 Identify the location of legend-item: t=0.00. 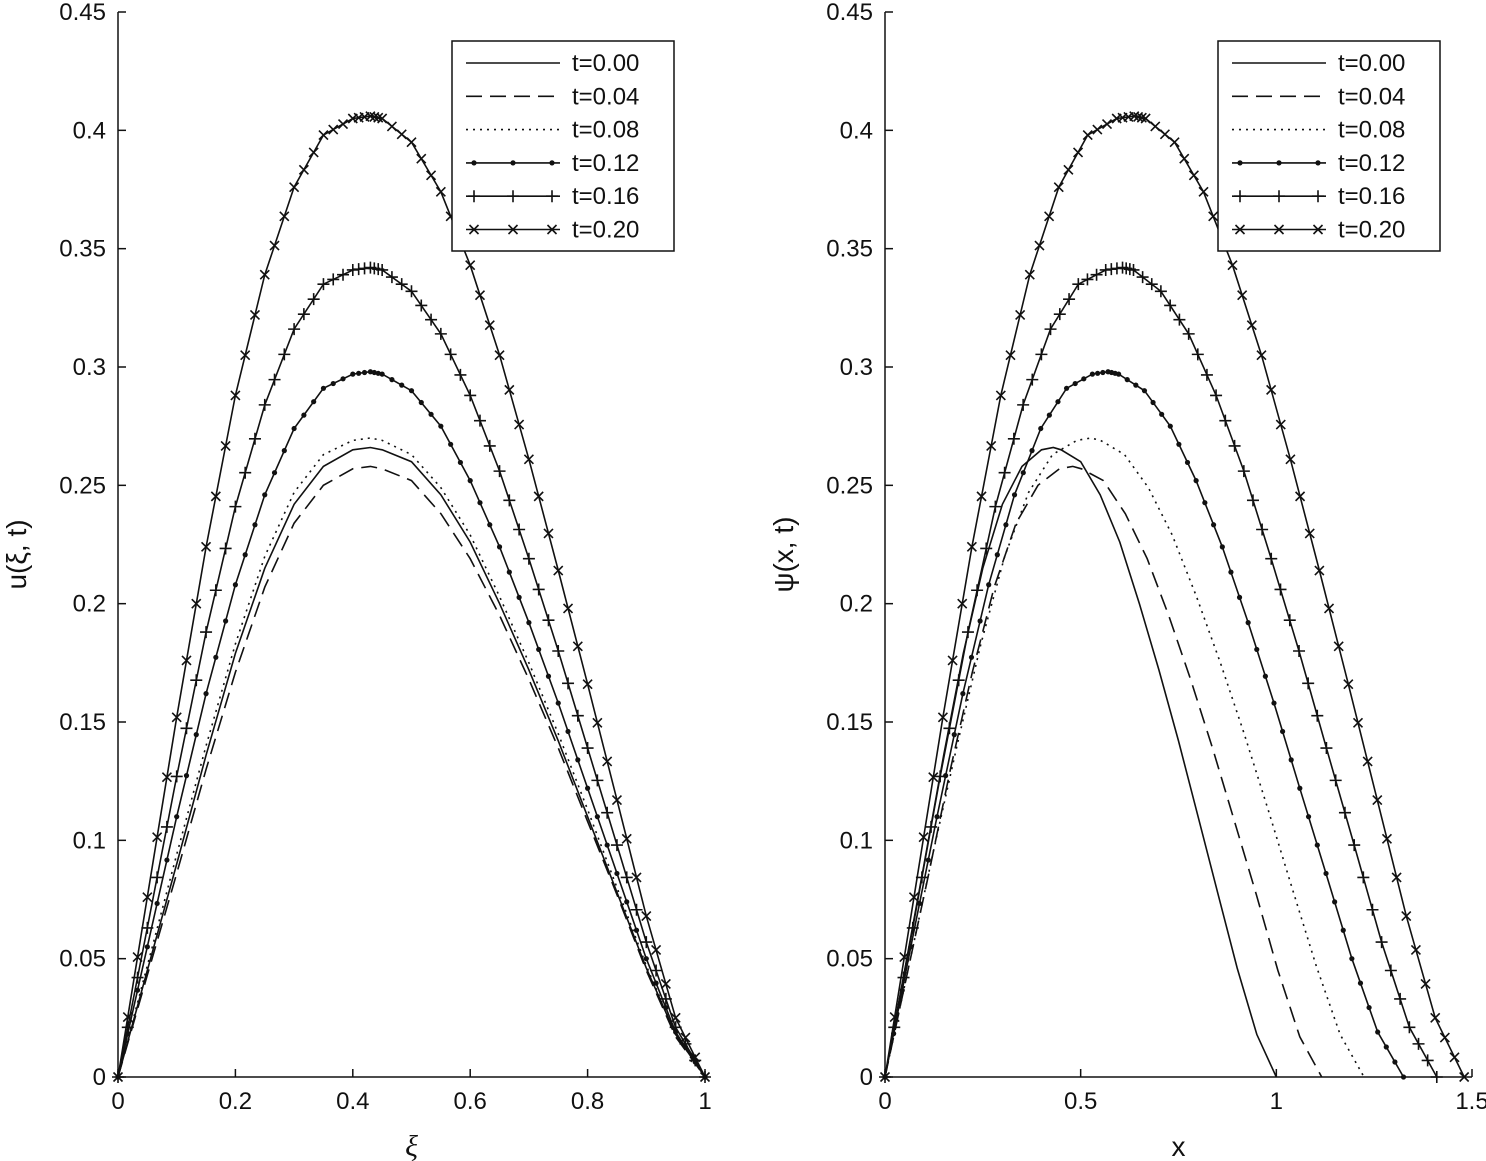
(1318, 63).